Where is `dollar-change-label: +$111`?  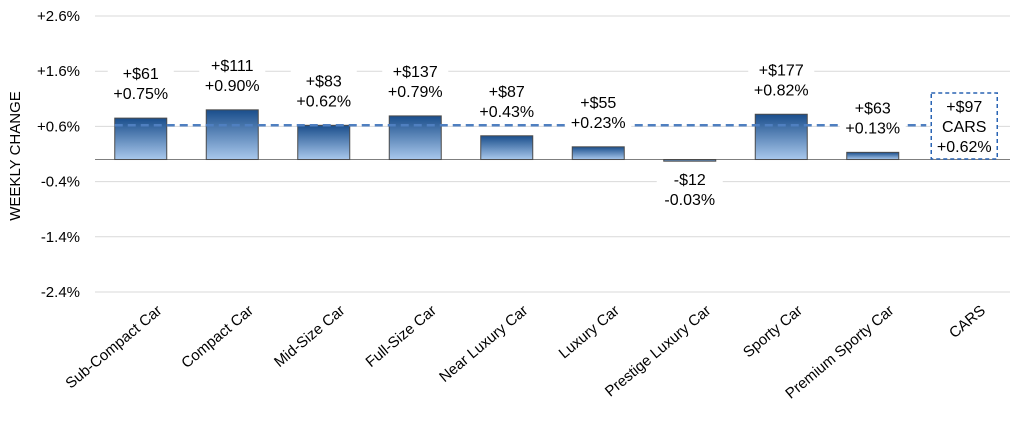
dollar-change-label: +$111 is located at coordinates (232, 66).